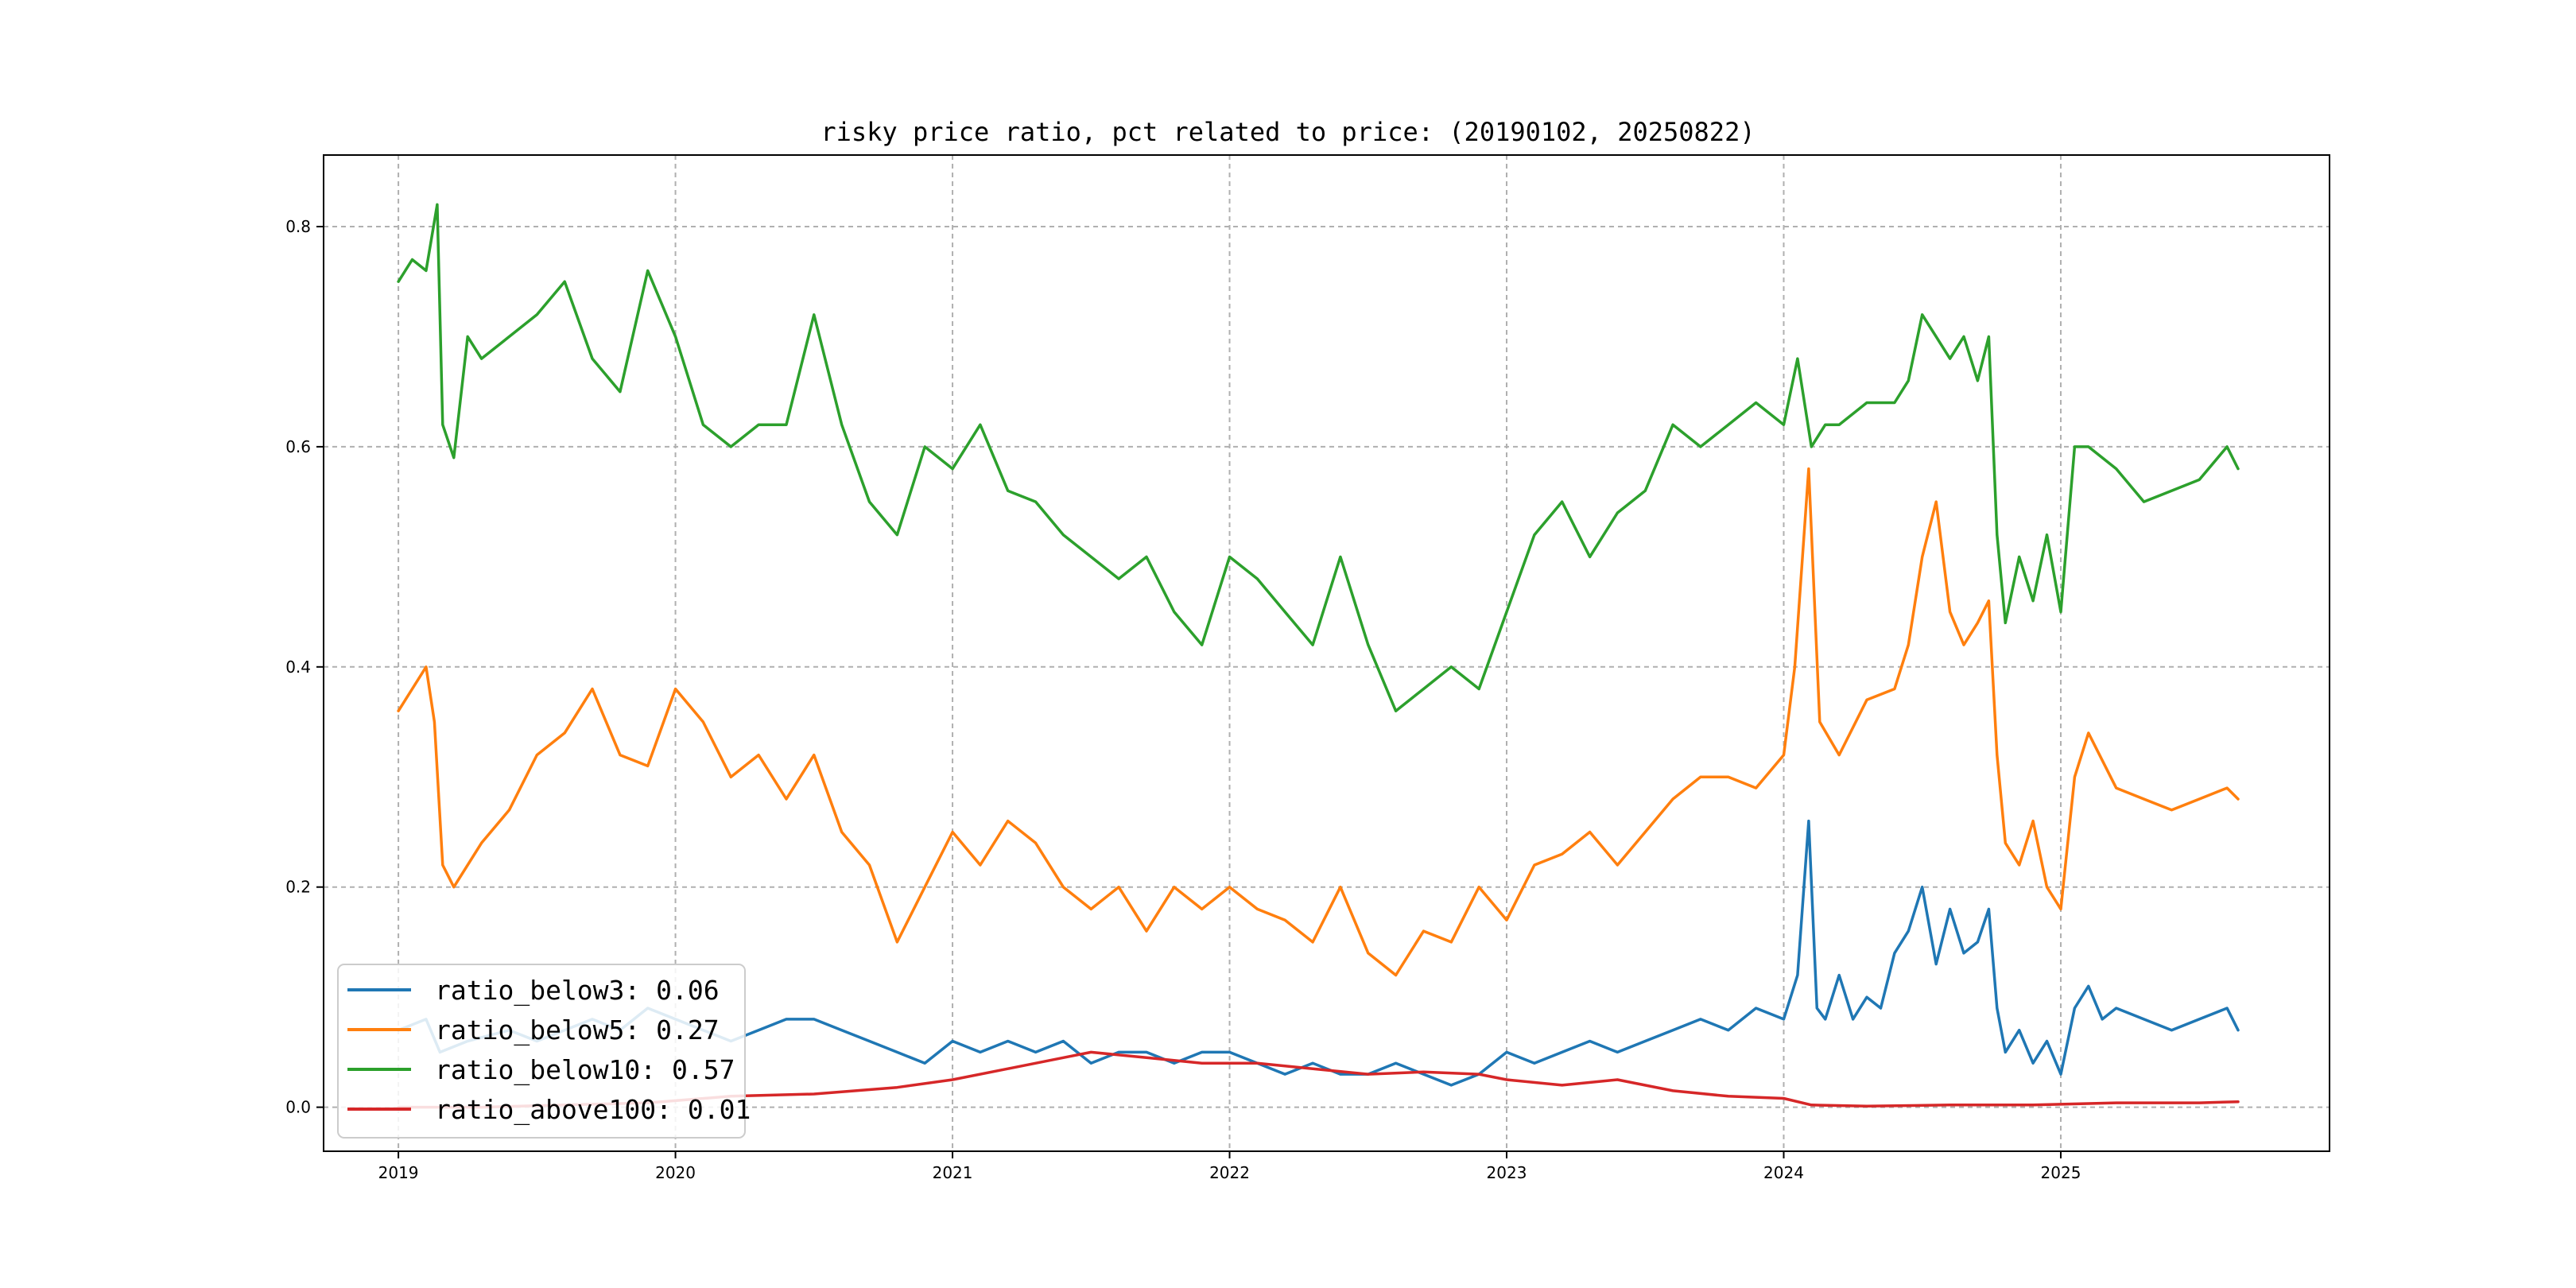  I want to click on x-tick-label: 2023, so click(1507, 1172).